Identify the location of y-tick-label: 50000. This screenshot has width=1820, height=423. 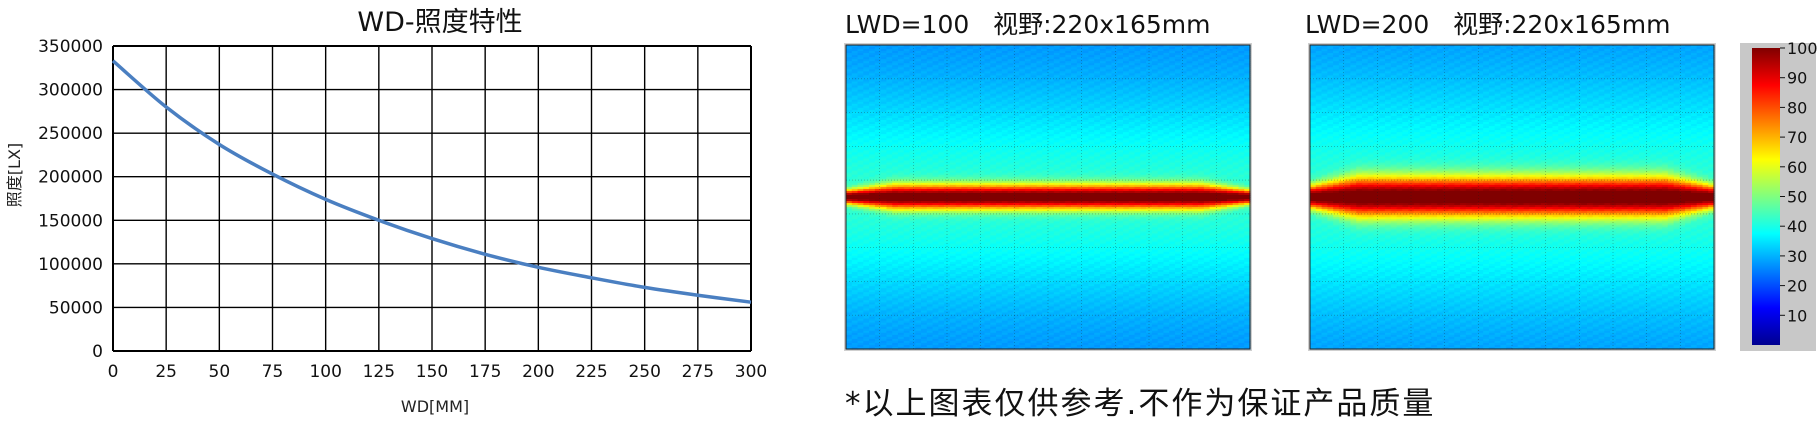
(76, 308).